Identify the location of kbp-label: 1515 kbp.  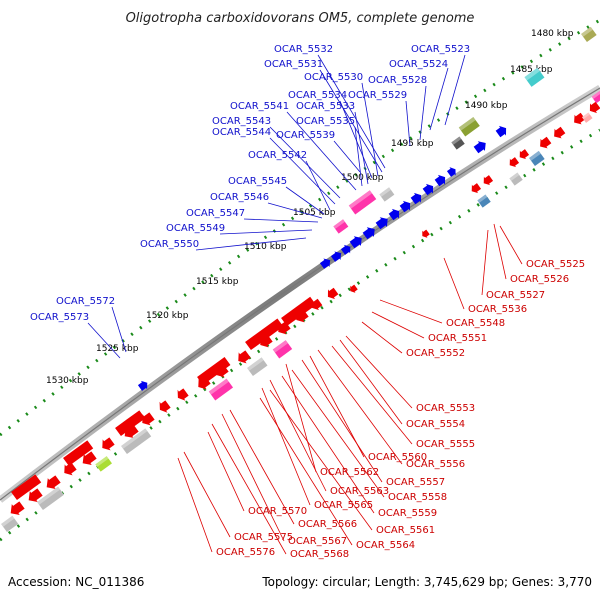
(217, 282).